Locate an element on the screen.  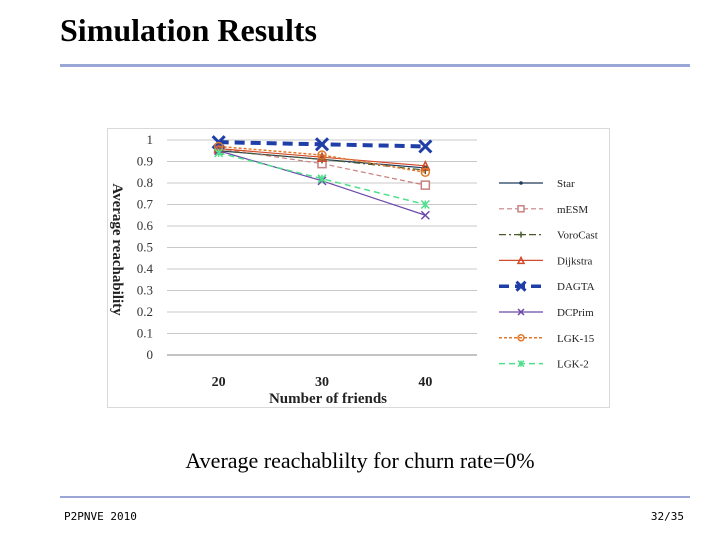
y-tick-label: 0.4 is located at coordinates (145, 268).